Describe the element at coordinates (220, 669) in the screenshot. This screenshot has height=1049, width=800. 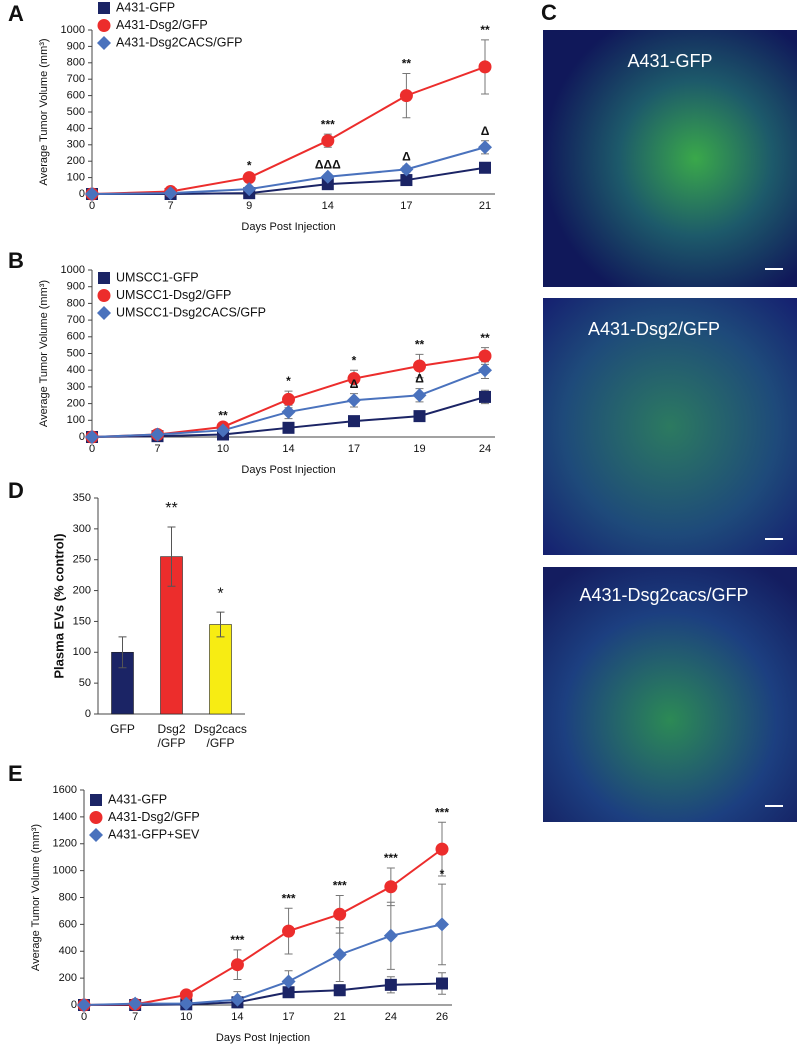
I see `bar` at that location.